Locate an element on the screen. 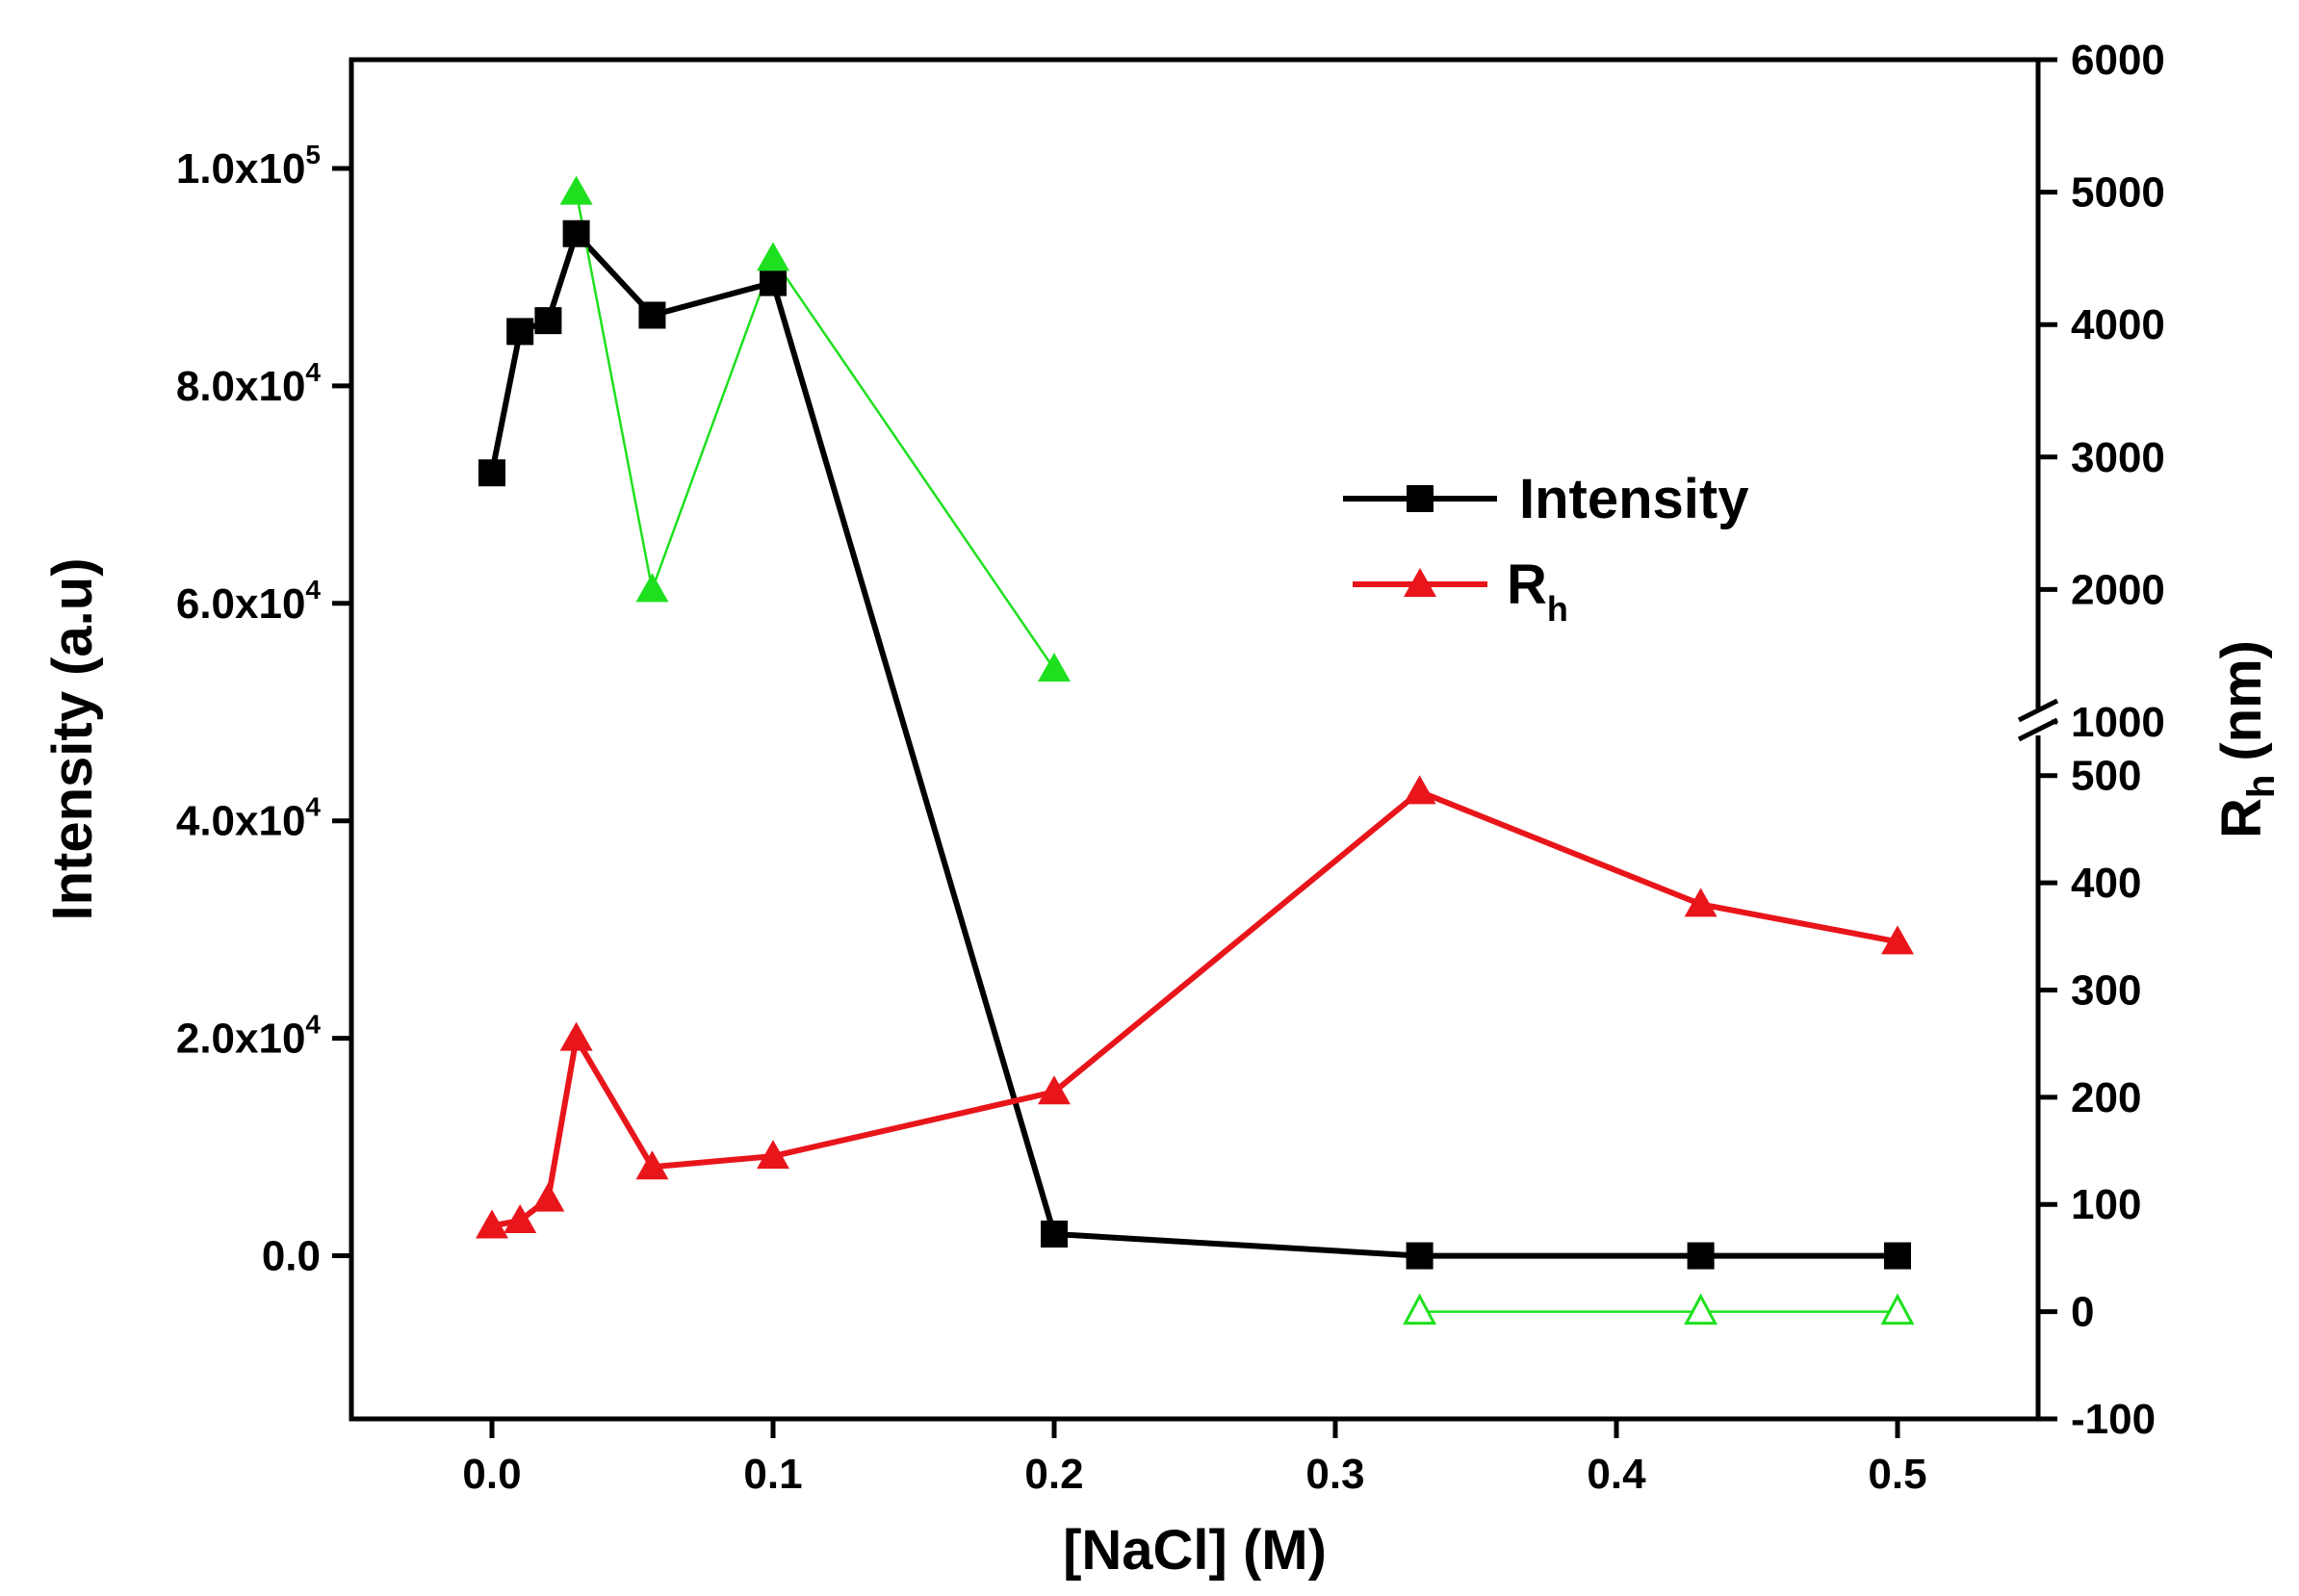  y-left-tick-label: 1.0x10⁵ is located at coordinates (248, 166).